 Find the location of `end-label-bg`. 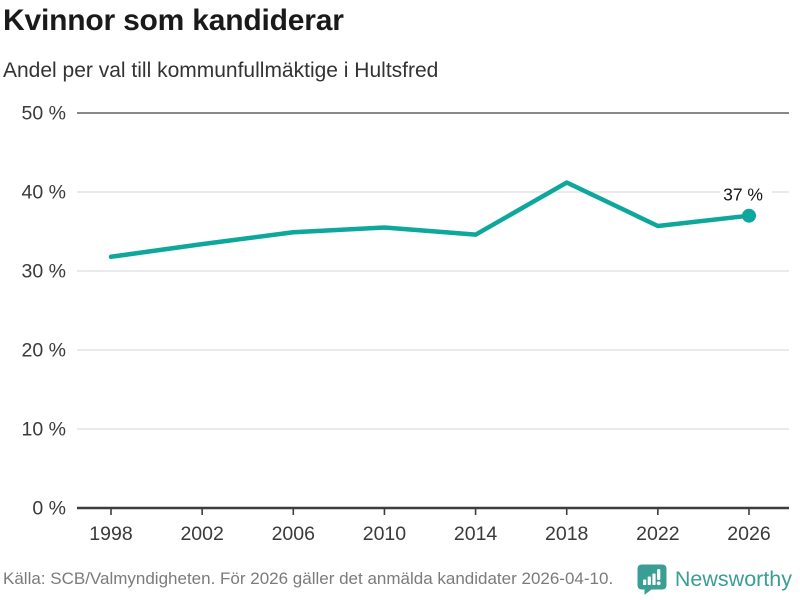

end-label-bg is located at coordinates (746, 193).